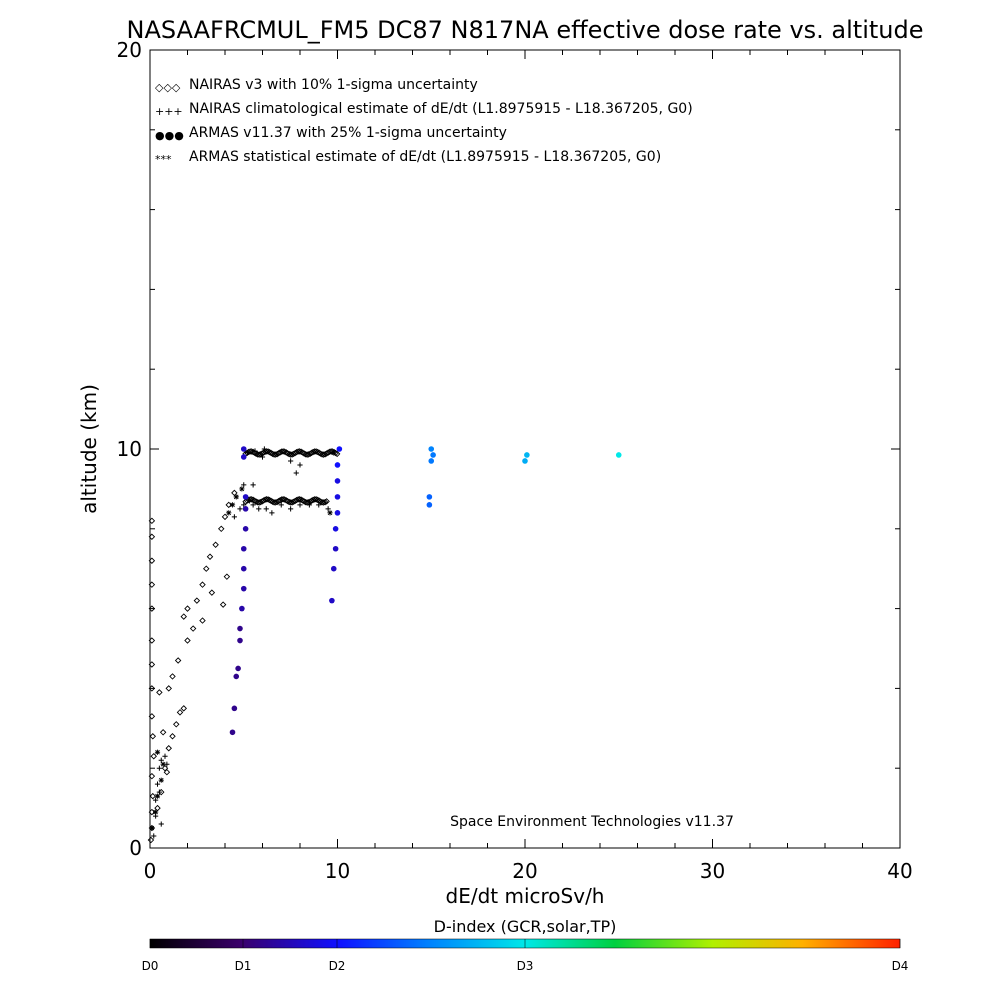 The width and height of the screenshot is (1000, 1000). Describe the element at coordinates (150, 871) in the screenshot. I see `x-tick-label: 0` at that location.